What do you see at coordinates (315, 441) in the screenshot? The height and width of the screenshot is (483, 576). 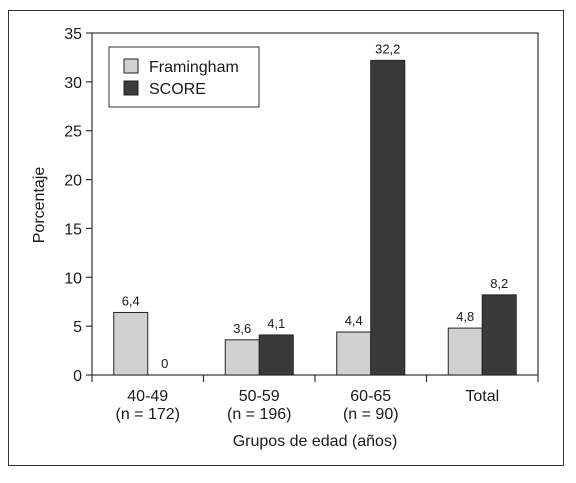 I see `x-axis-title: Grupos de edad (años)` at bounding box center [315, 441].